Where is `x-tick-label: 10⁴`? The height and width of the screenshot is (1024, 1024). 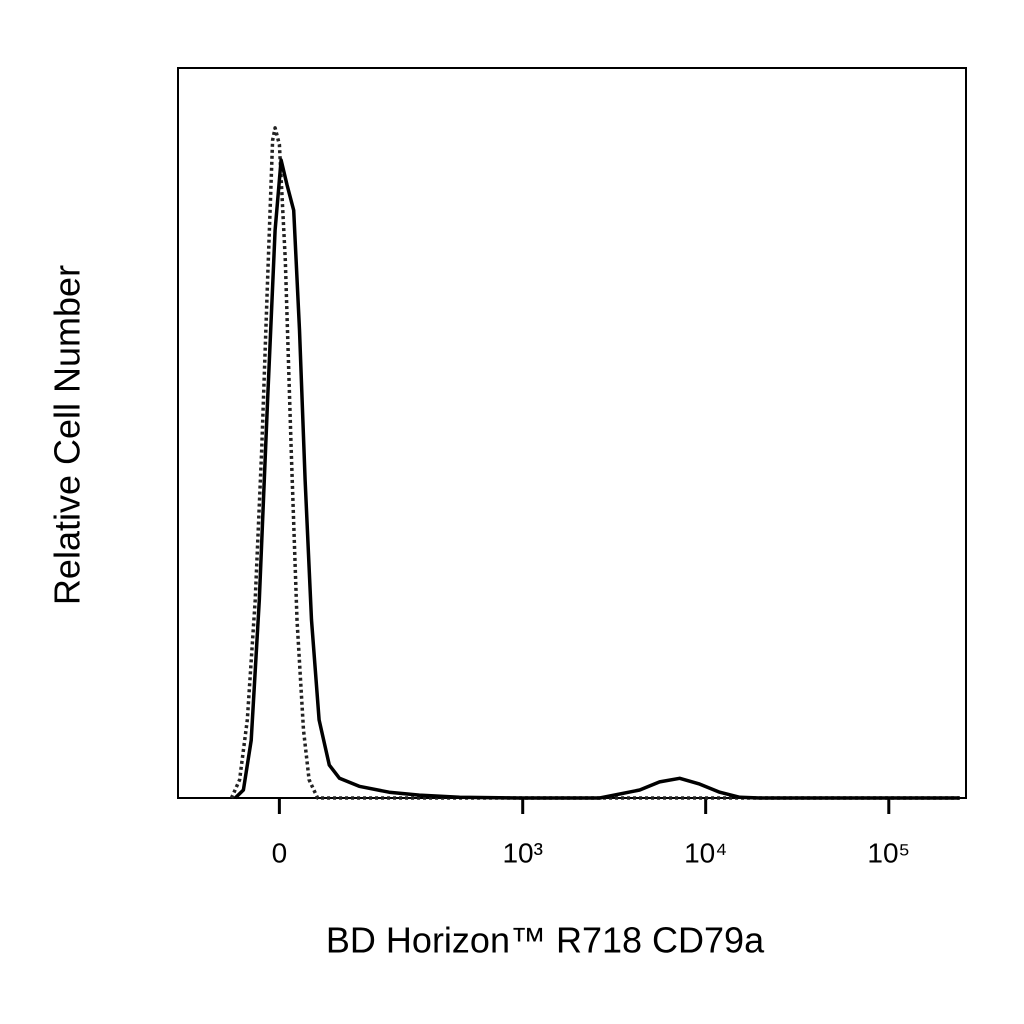 x-tick-label: 10⁴ is located at coordinates (705, 852).